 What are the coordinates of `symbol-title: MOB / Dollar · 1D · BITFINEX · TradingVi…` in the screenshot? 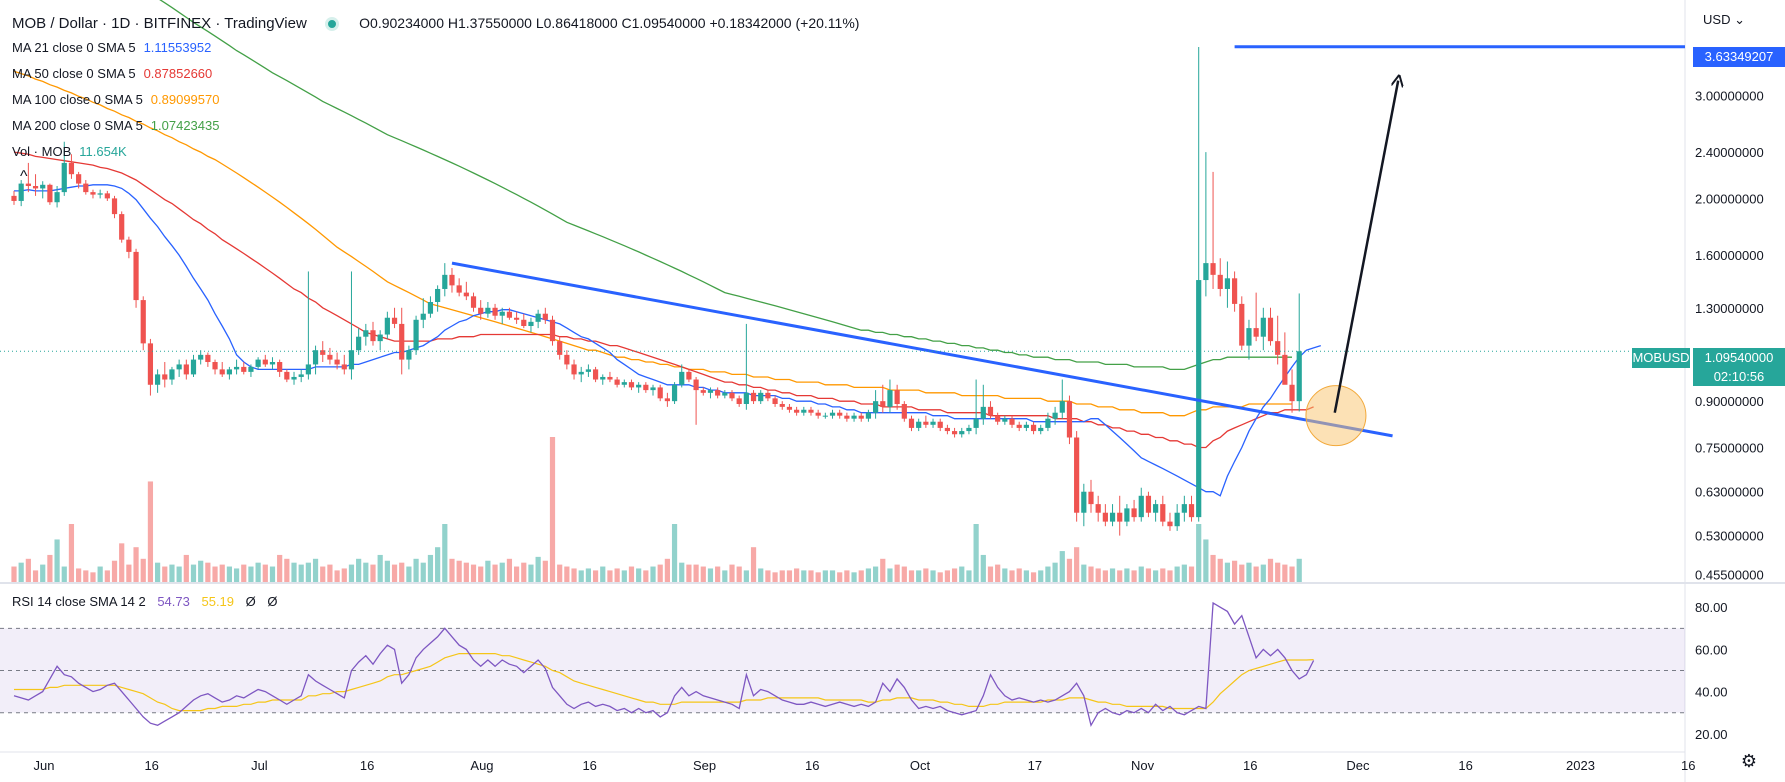 It's located at (159, 23).